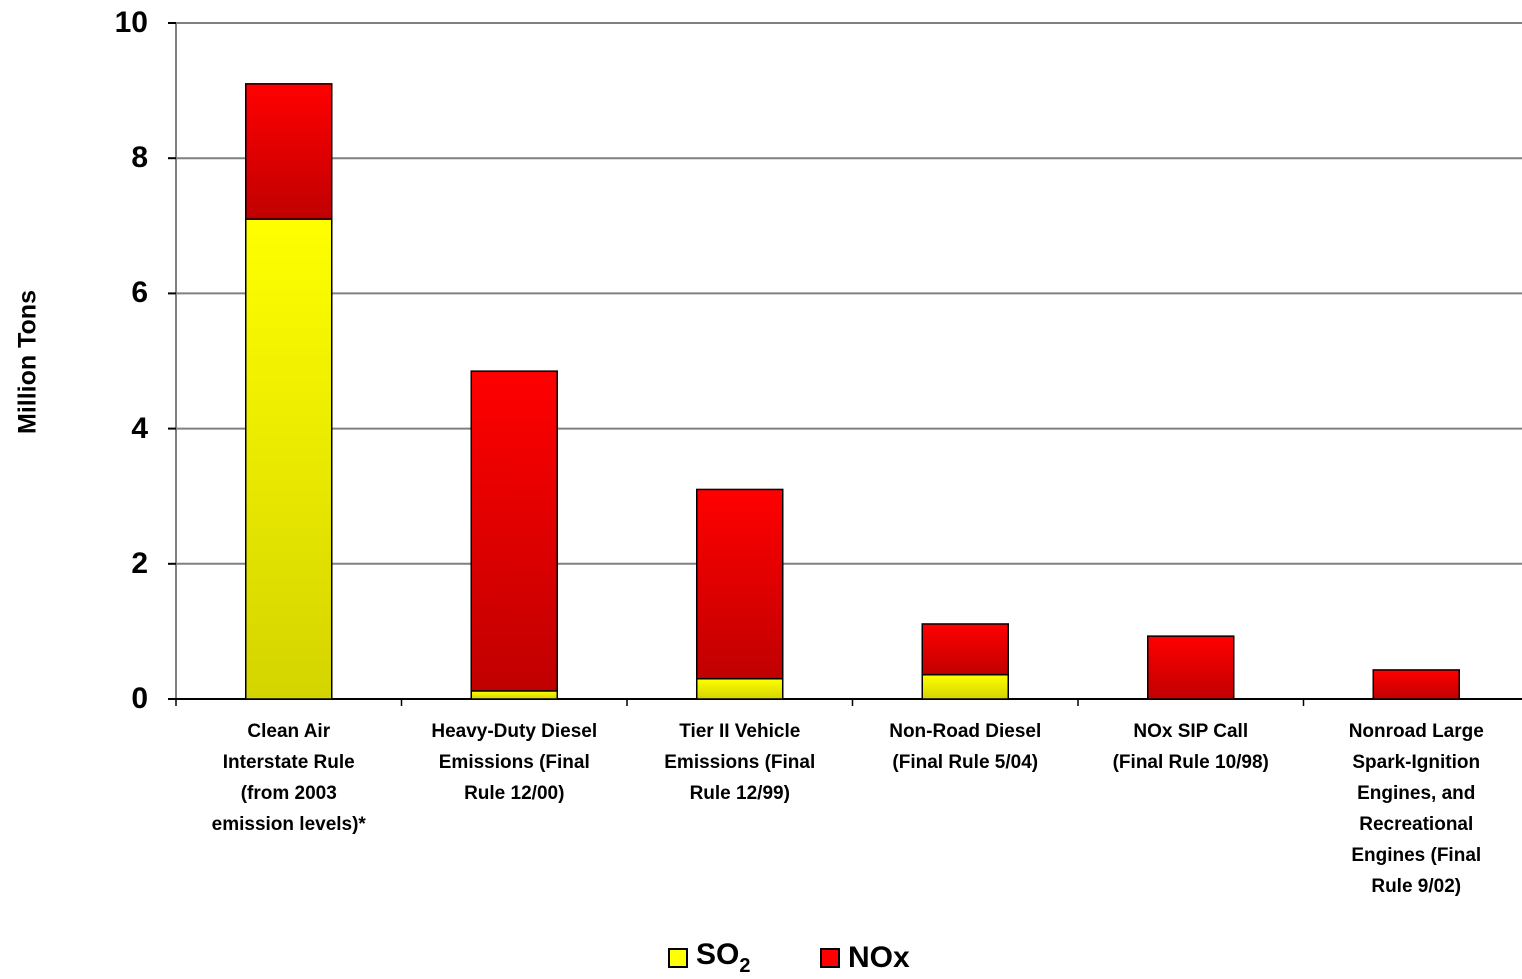  What do you see at coordinates (139, 293) in the screenshot?
I see `y-tick-label: 6` at bounding box center [139, 293].